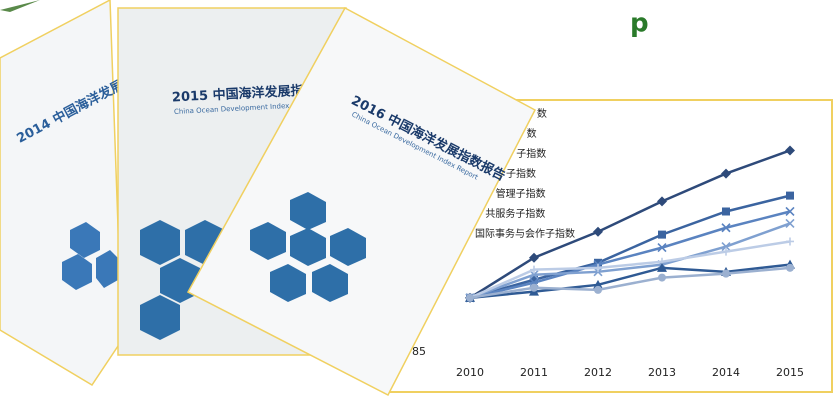  Describe the element at coordinates (470, 372) in the screenshot. I see `x-tick-label: 2010` at that location.